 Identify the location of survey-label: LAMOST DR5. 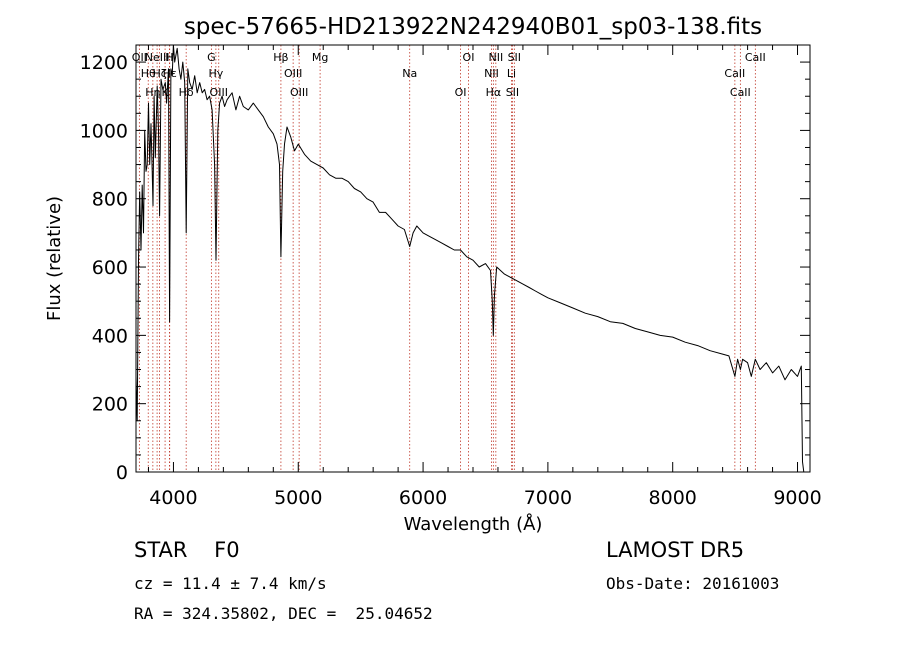
(675, 550).